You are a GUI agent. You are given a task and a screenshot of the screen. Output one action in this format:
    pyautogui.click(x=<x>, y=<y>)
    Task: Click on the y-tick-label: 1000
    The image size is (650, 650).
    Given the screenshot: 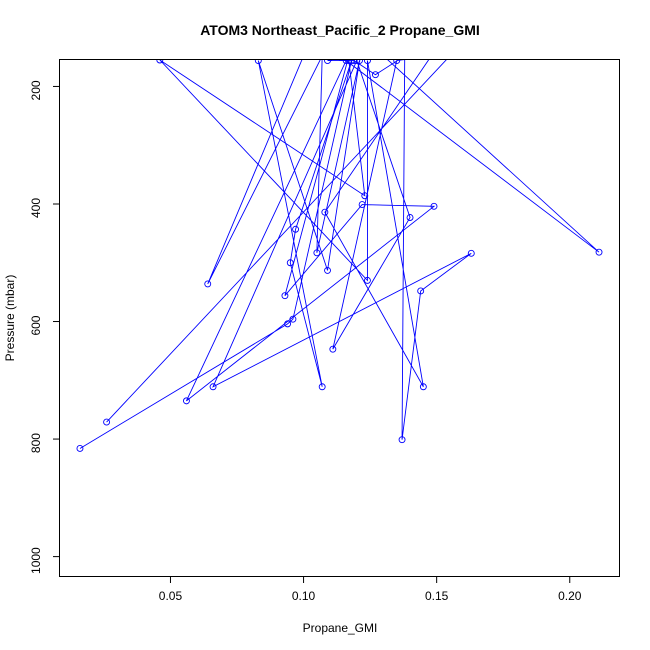 What is the action you would take?
    pyautogui.click(x=36, y=560)
    